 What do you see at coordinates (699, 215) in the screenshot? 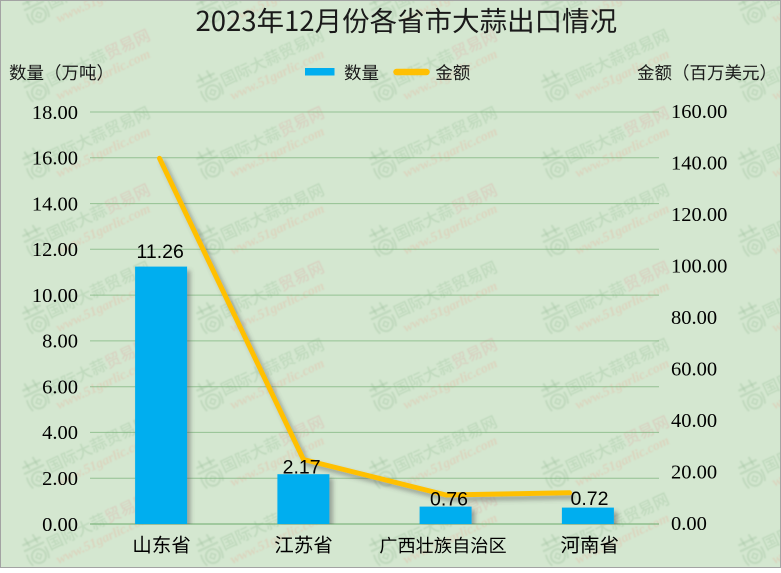
I see `svg-text: 120.00` at bounding box center [699, 215].